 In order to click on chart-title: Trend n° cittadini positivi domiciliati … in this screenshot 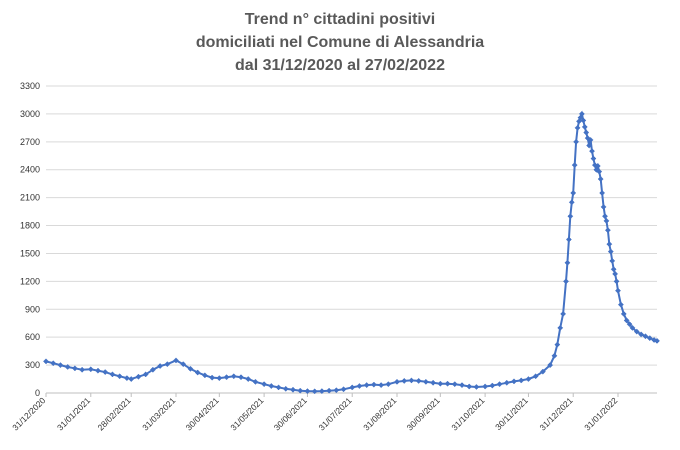, I will do `click(340, 42)`.